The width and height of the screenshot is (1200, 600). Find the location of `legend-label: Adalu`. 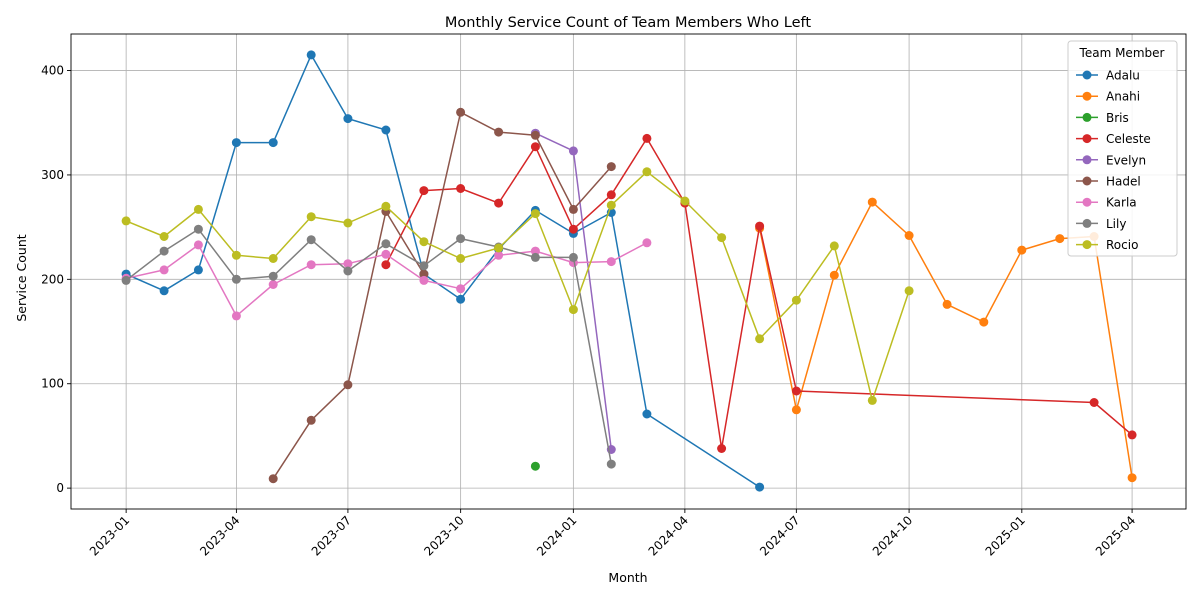

legend-label: Adalu is located at coordinates (1123, 76).